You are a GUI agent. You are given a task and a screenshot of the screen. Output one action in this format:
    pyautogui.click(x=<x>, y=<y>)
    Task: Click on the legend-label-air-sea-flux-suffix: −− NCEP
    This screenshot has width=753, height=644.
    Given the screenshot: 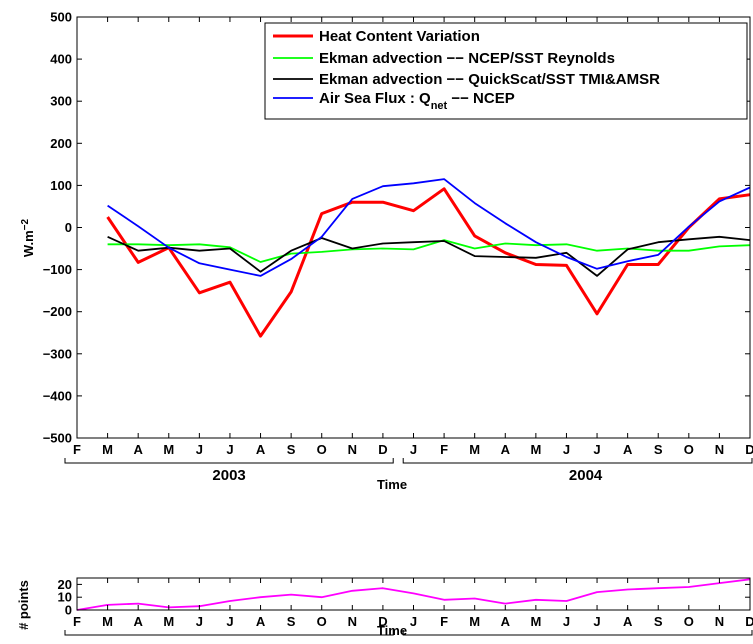 What is the action you would take?
    pyautogui.click(x=481, y=98)
    